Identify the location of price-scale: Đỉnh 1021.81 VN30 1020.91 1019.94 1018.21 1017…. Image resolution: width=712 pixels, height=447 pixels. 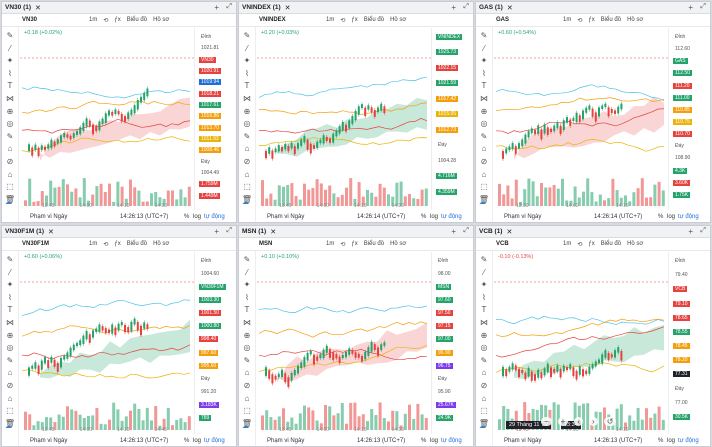
(215, 119).